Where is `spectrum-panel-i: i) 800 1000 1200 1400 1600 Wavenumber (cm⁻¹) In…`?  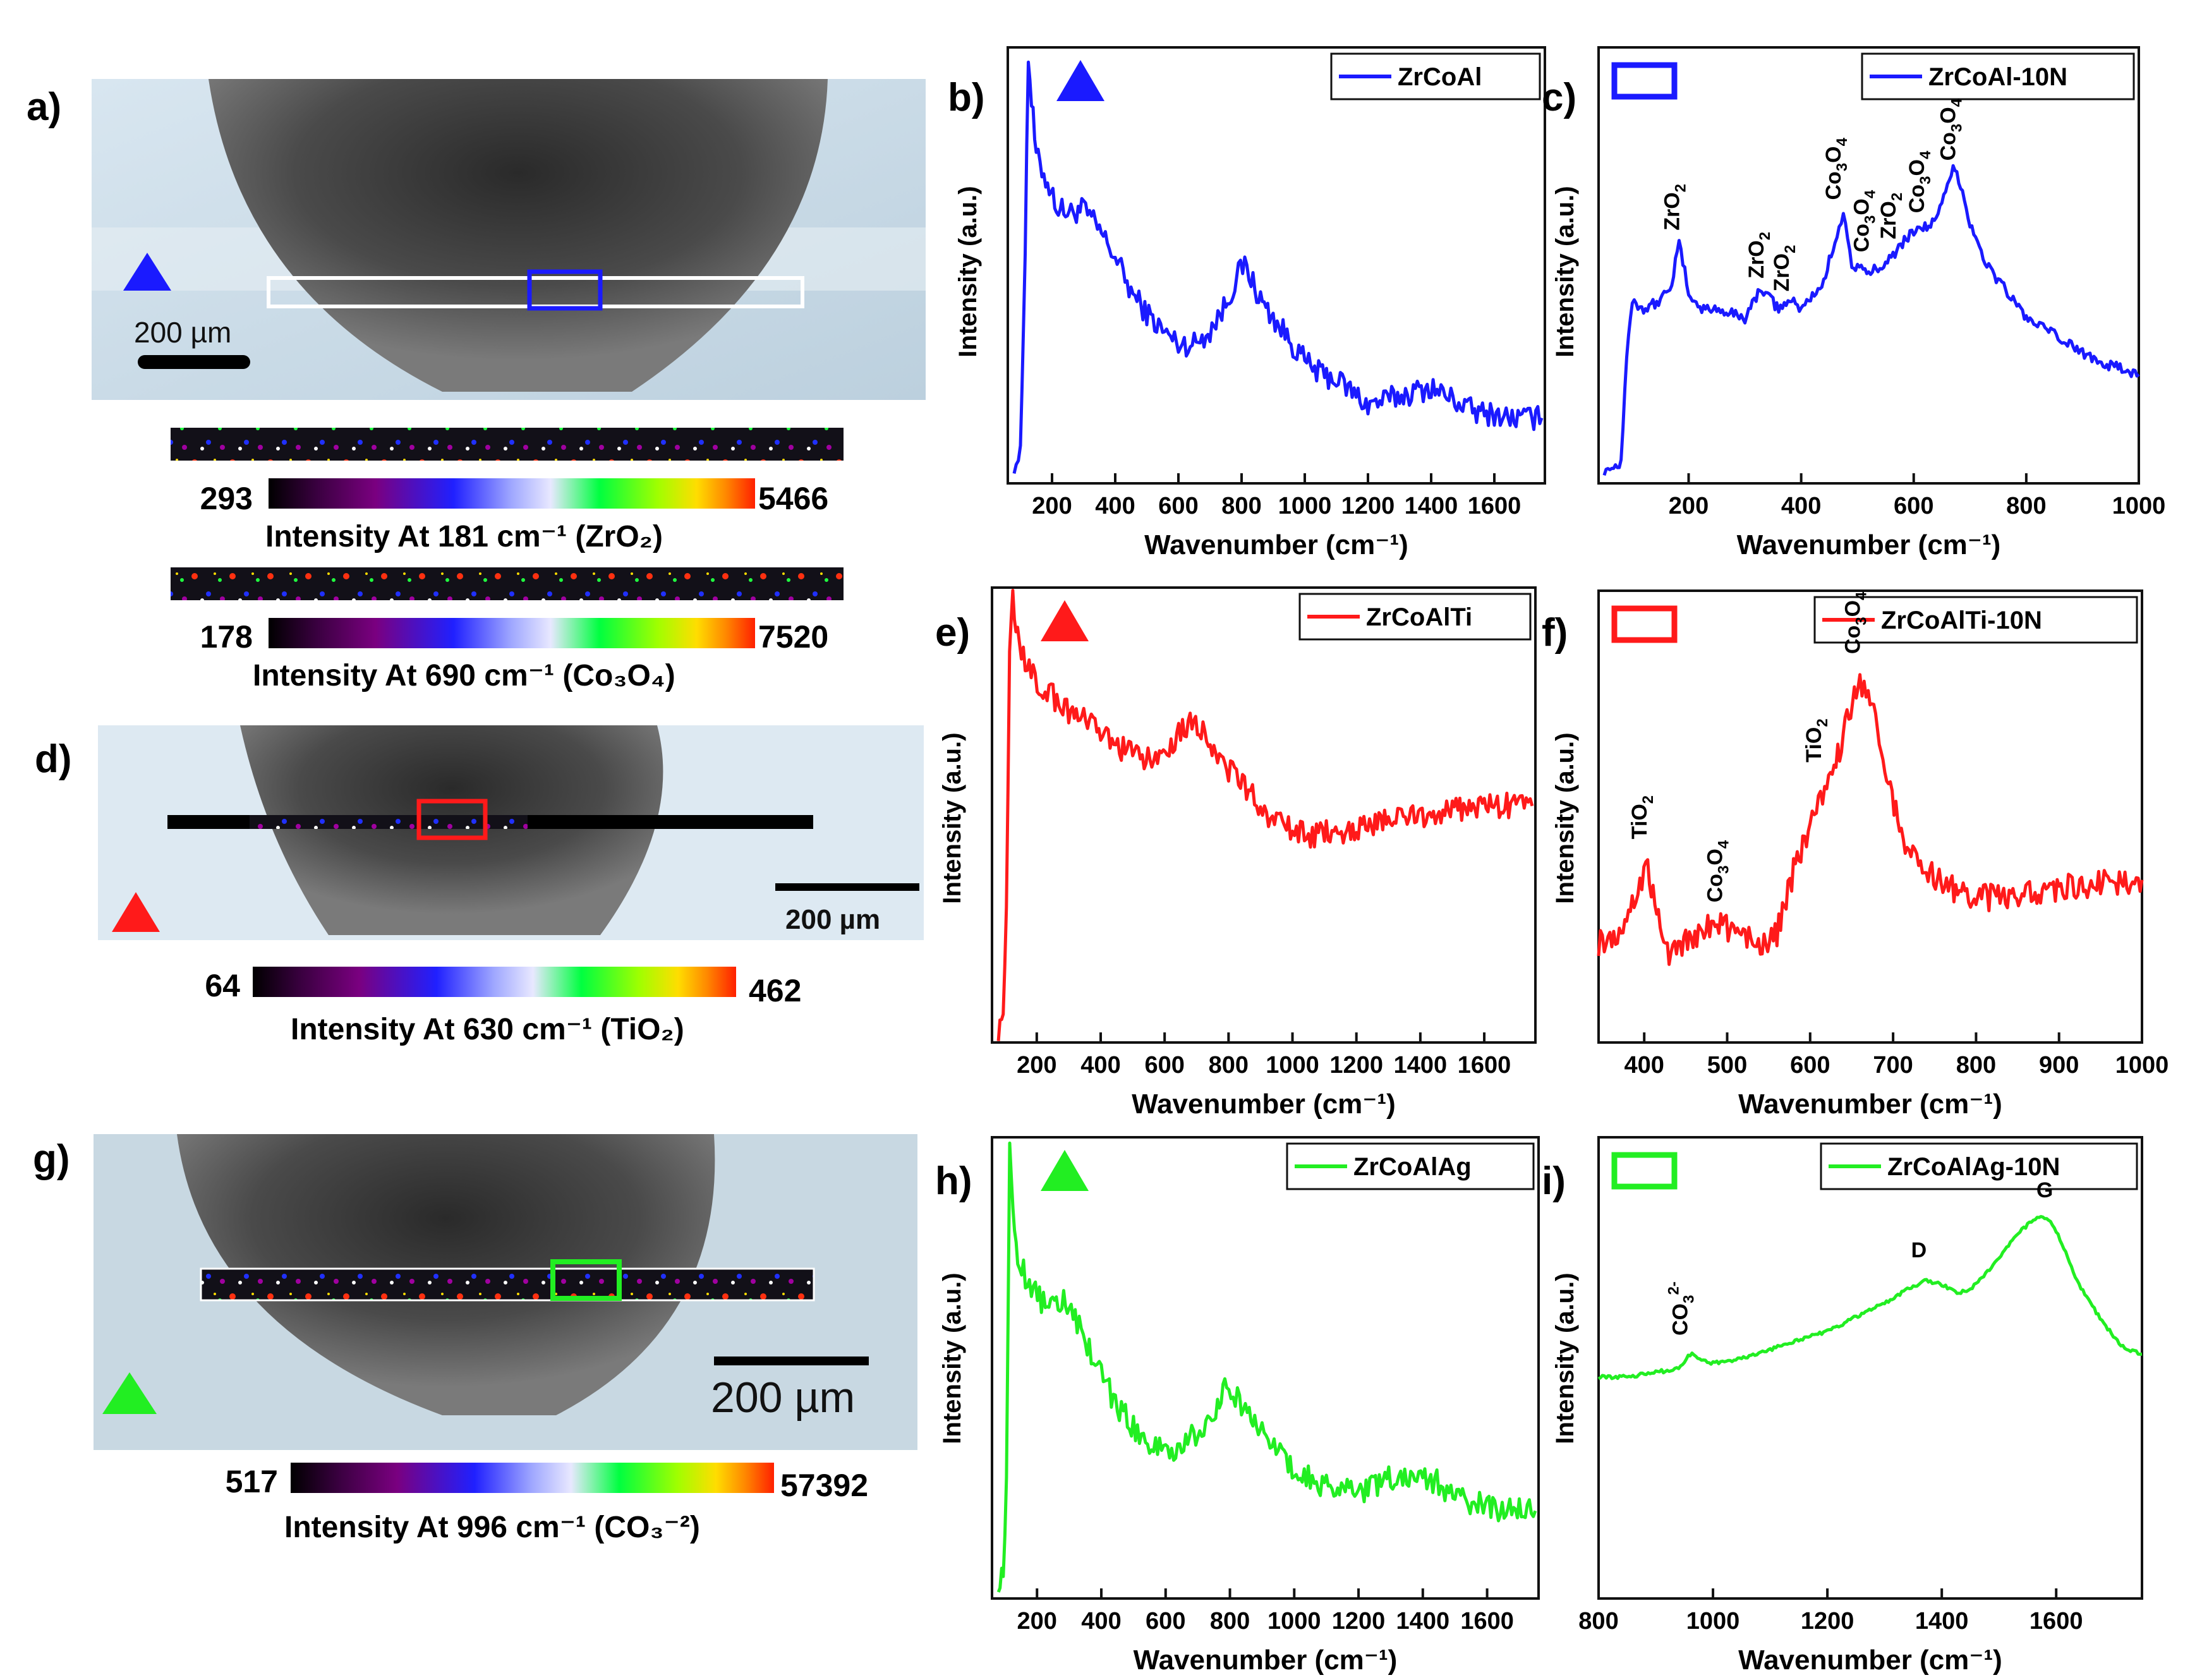
spectrum-panel-i: i) 800 1000 1200 1400 1600 Wavenumber (cm⁻¹) In… is located at coordinates (1842, 1406).